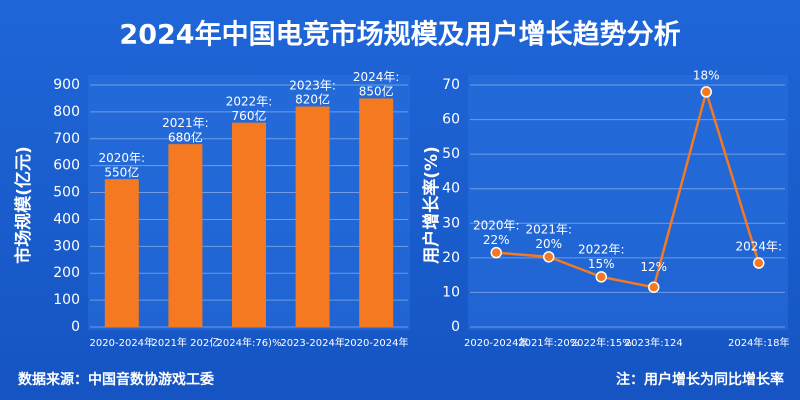 The height and width of the screenshot is (400, 800). Describe the element at coordinates (601, 342) in the screenshot. I see `x-tick-label: 2022年:15%` at that location.